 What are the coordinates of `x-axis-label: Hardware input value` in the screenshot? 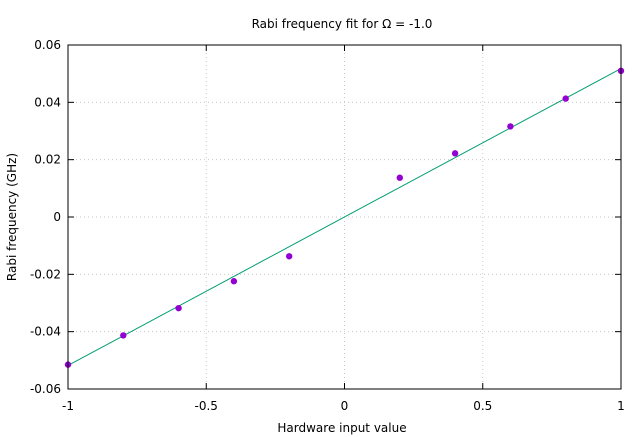 It's located at (341, 428).